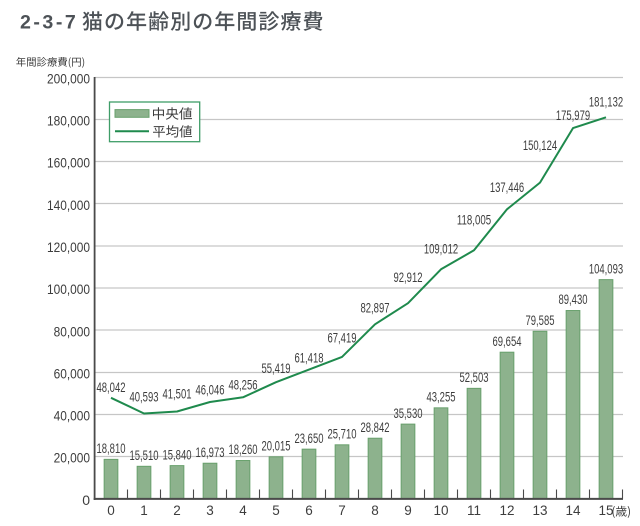 The width and height of the screenshot is (640, 526). Describe the element at coordinates (243, 510) in the screenshot. I see `svg-text: 4` at that location.